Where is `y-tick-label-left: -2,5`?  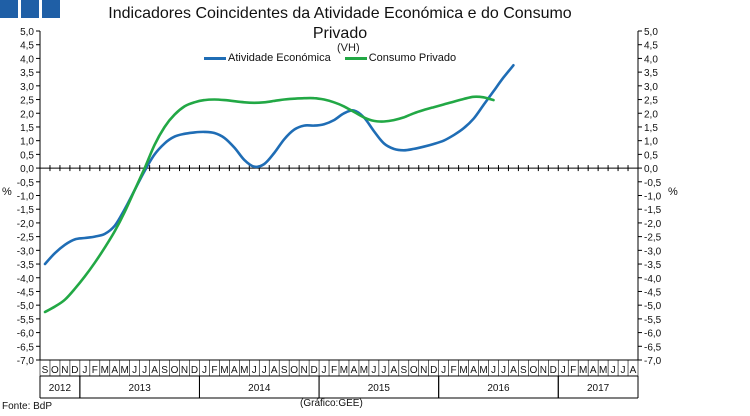
y-tick-label-left: -2,5 is located at coordinates (26, 238).